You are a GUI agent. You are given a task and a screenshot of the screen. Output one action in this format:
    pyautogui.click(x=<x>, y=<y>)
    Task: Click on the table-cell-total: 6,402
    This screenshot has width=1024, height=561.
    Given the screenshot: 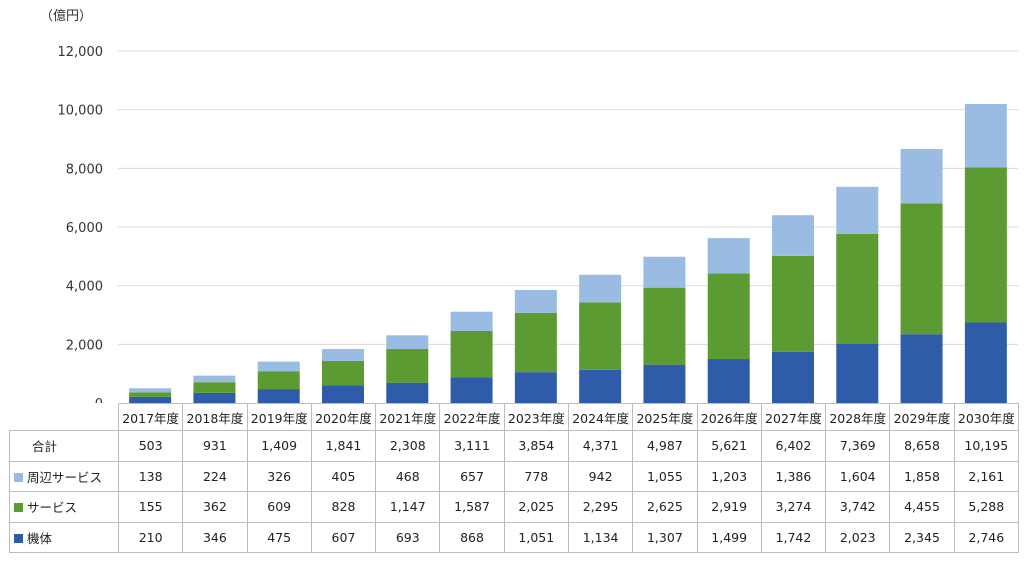 What is the action you would take?
    pyautogui.click(x=793, y=446)
    